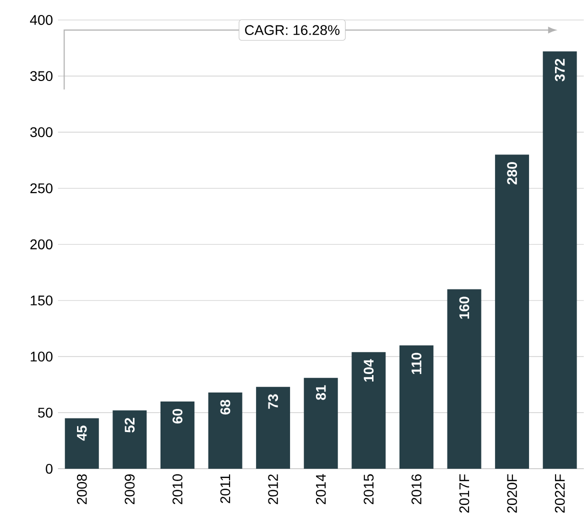 Image resolution: width=584 pixels, height=523 pixels. Describe the element at coordinates (512, 493) in the screenshot. I see `x-tick-label: 2020F` at that location.